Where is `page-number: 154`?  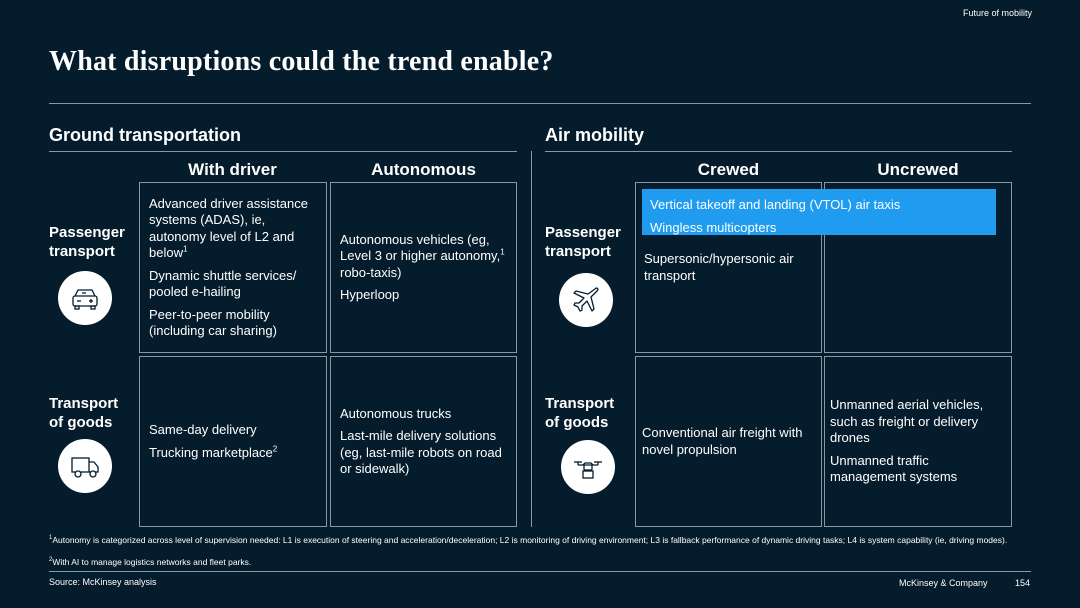
page-number: 154 is located at coordinates (1023, 583).